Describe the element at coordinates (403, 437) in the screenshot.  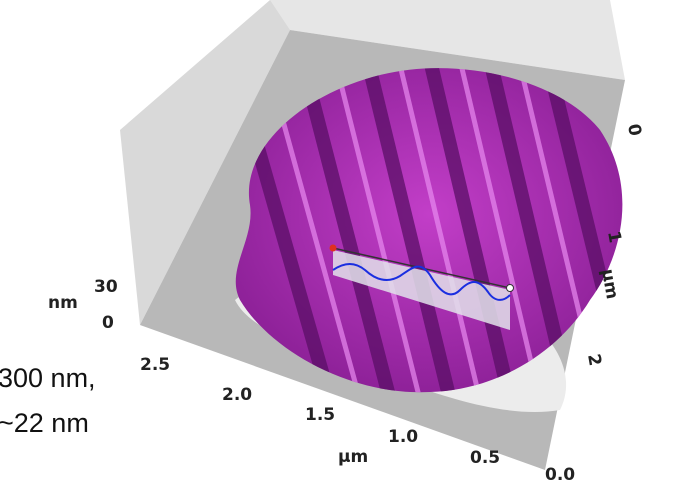
I see `x-tick-label: 1.0` at that location.